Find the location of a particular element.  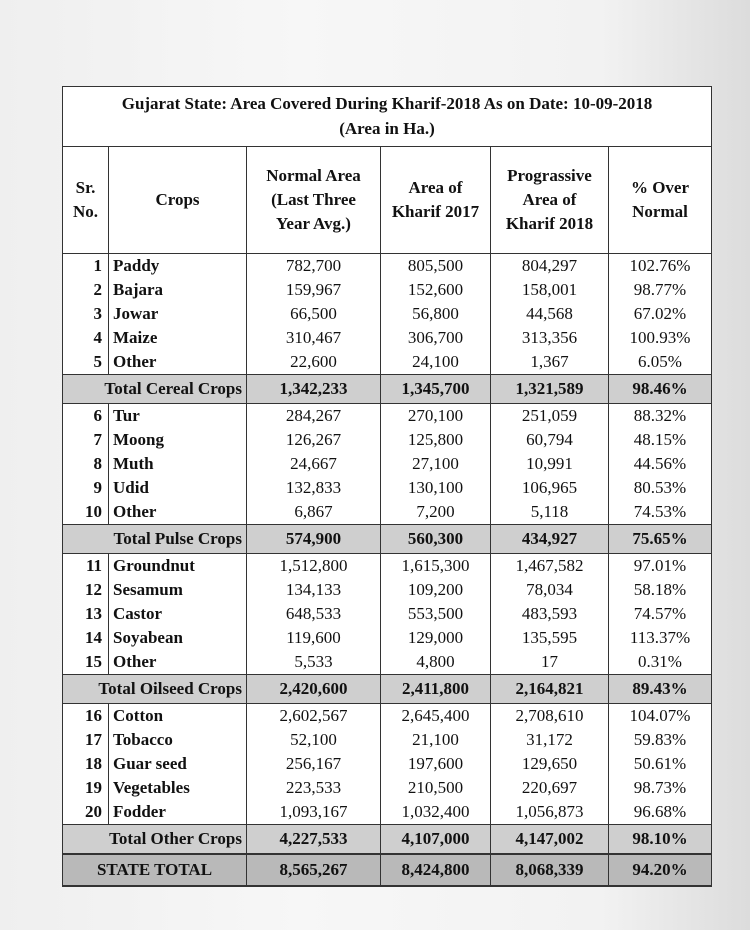

subtotal-pct: 75.65% is located at coordinates (660, 539).